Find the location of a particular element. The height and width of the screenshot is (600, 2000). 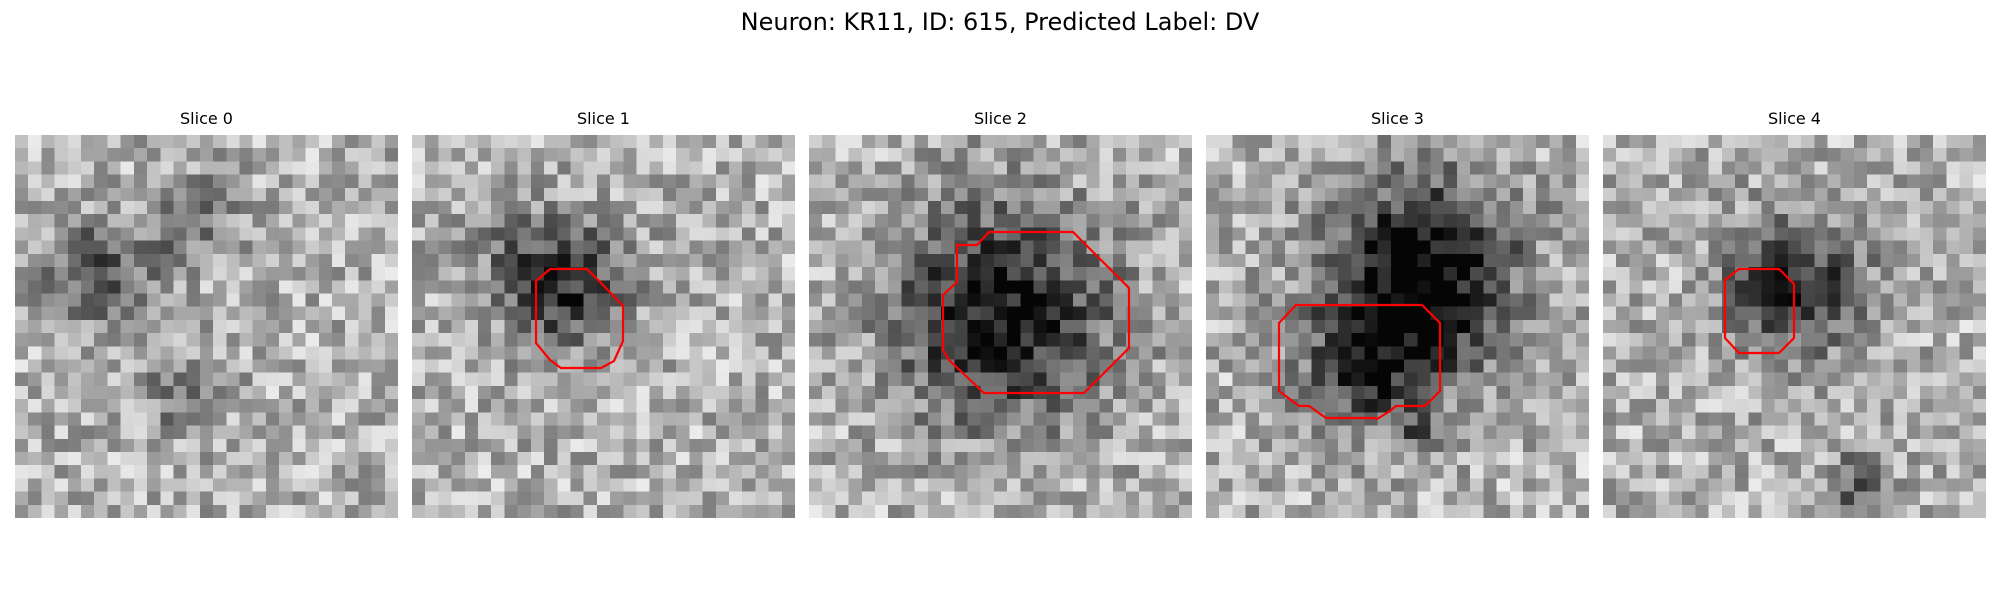

panel-title-slice-4: Slice 4 is located at coordinates (1794, 118).